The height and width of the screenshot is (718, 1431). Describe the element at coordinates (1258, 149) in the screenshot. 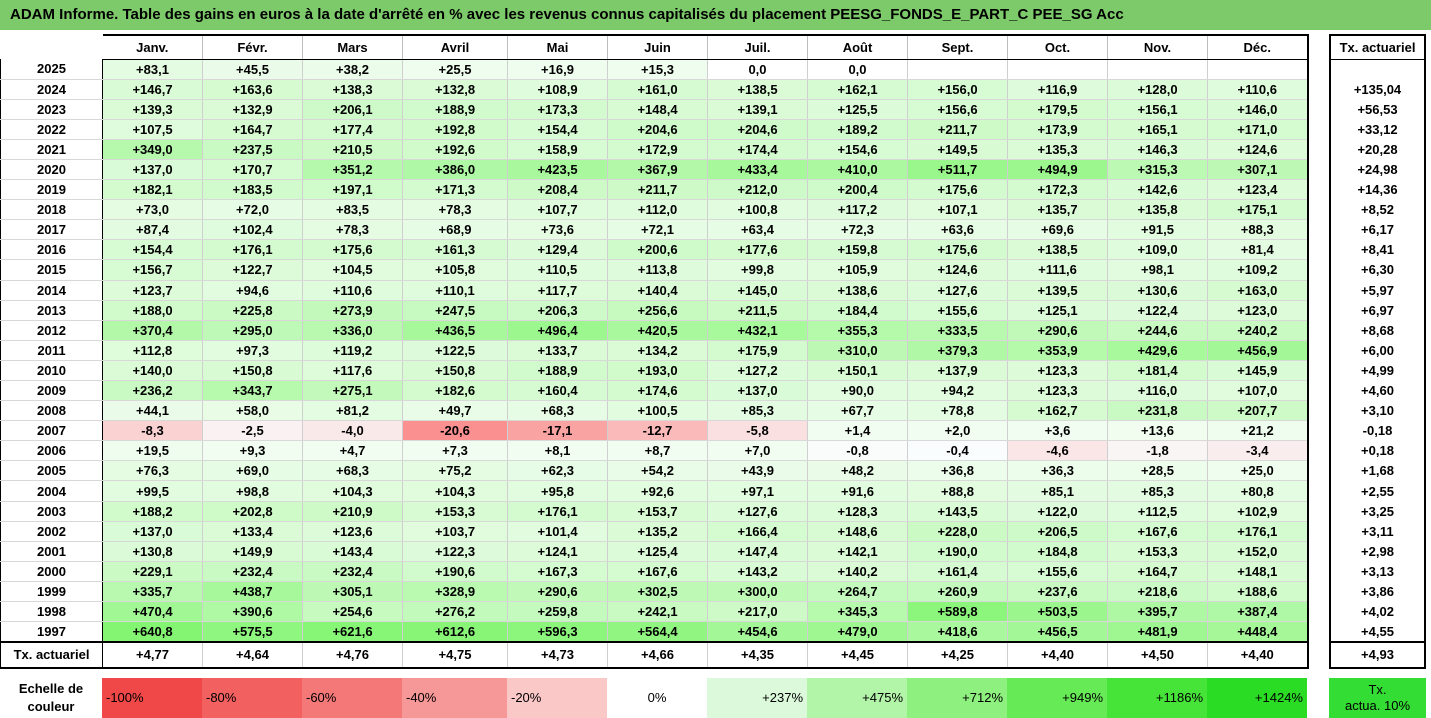

I see `gain-cell: +124,6` at that location.